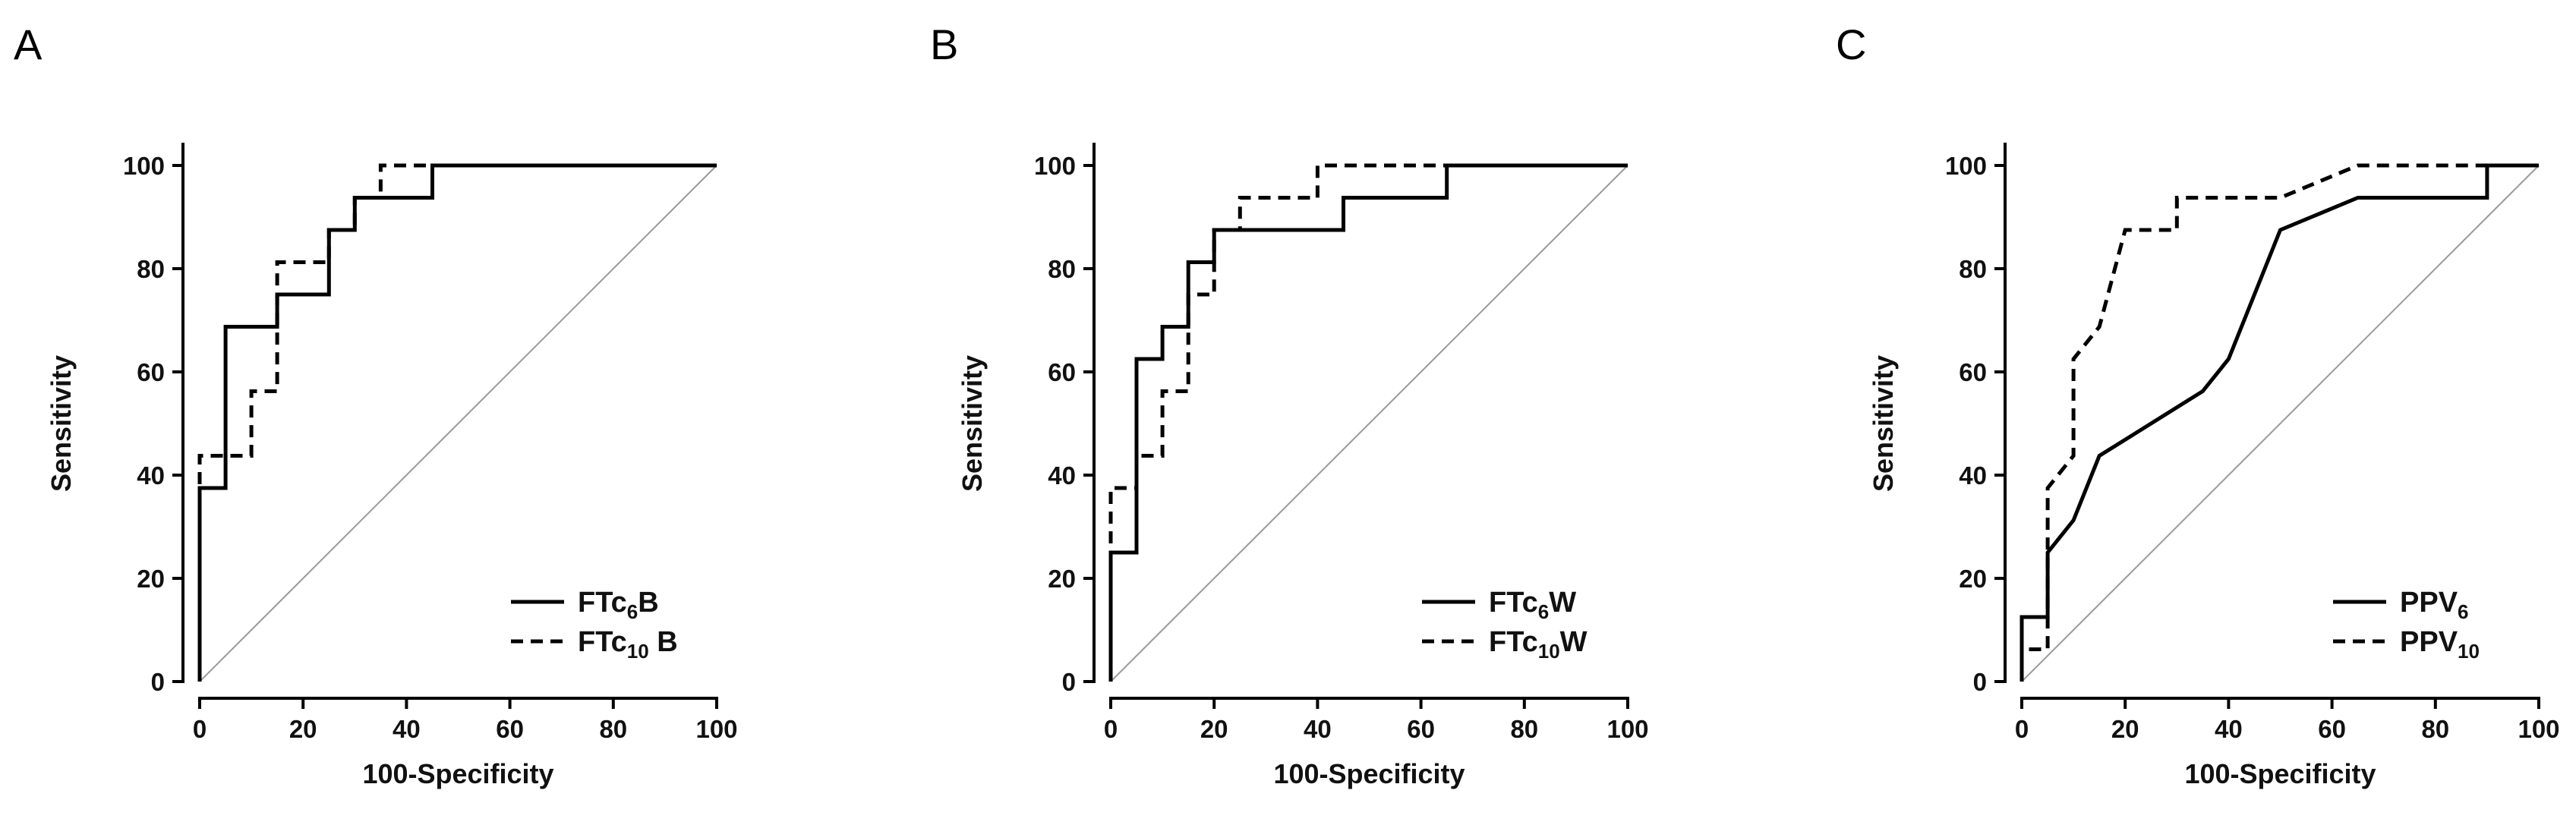  I want to click on roc-curve-ftc10b, so click(457, 423).